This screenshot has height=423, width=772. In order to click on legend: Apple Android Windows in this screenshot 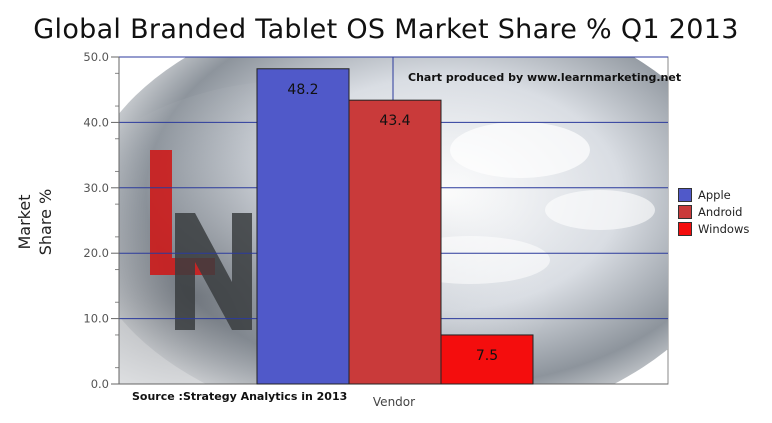, I will do `click(713, 211)`.